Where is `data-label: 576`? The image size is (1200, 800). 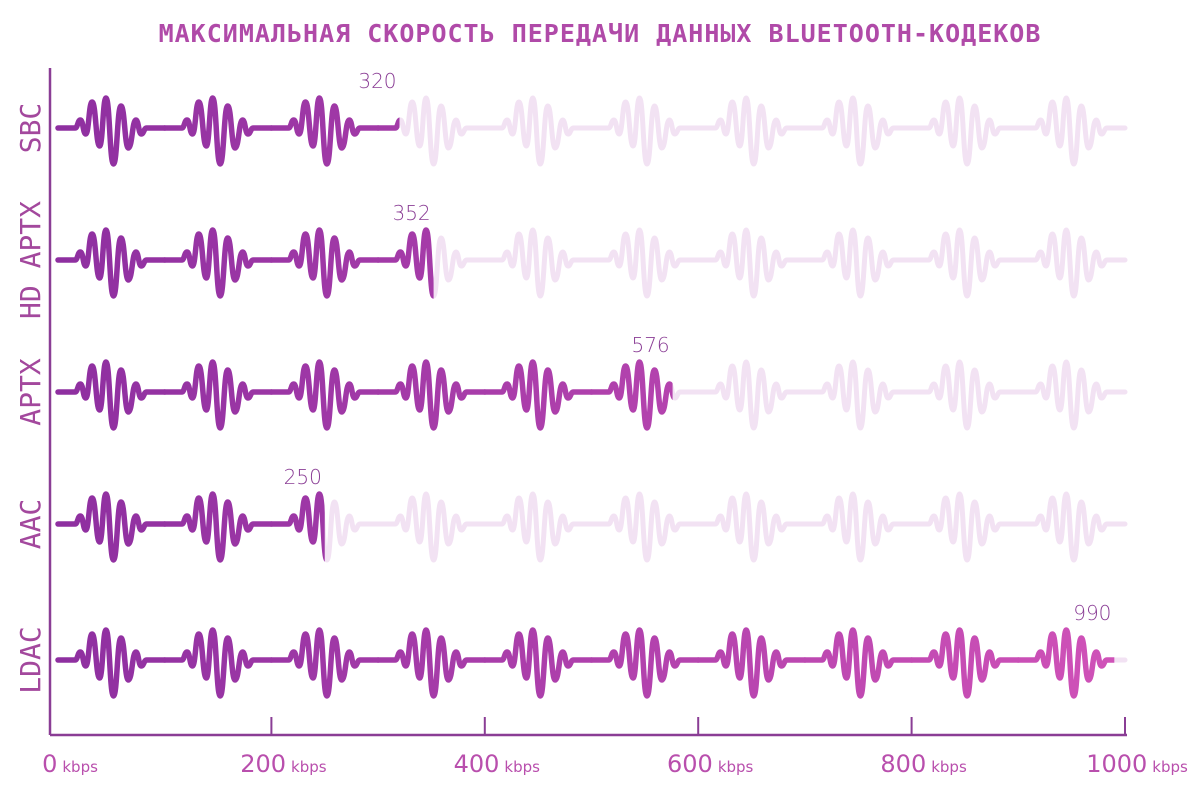
data-label: 576 is located at coordinates (650, 345).